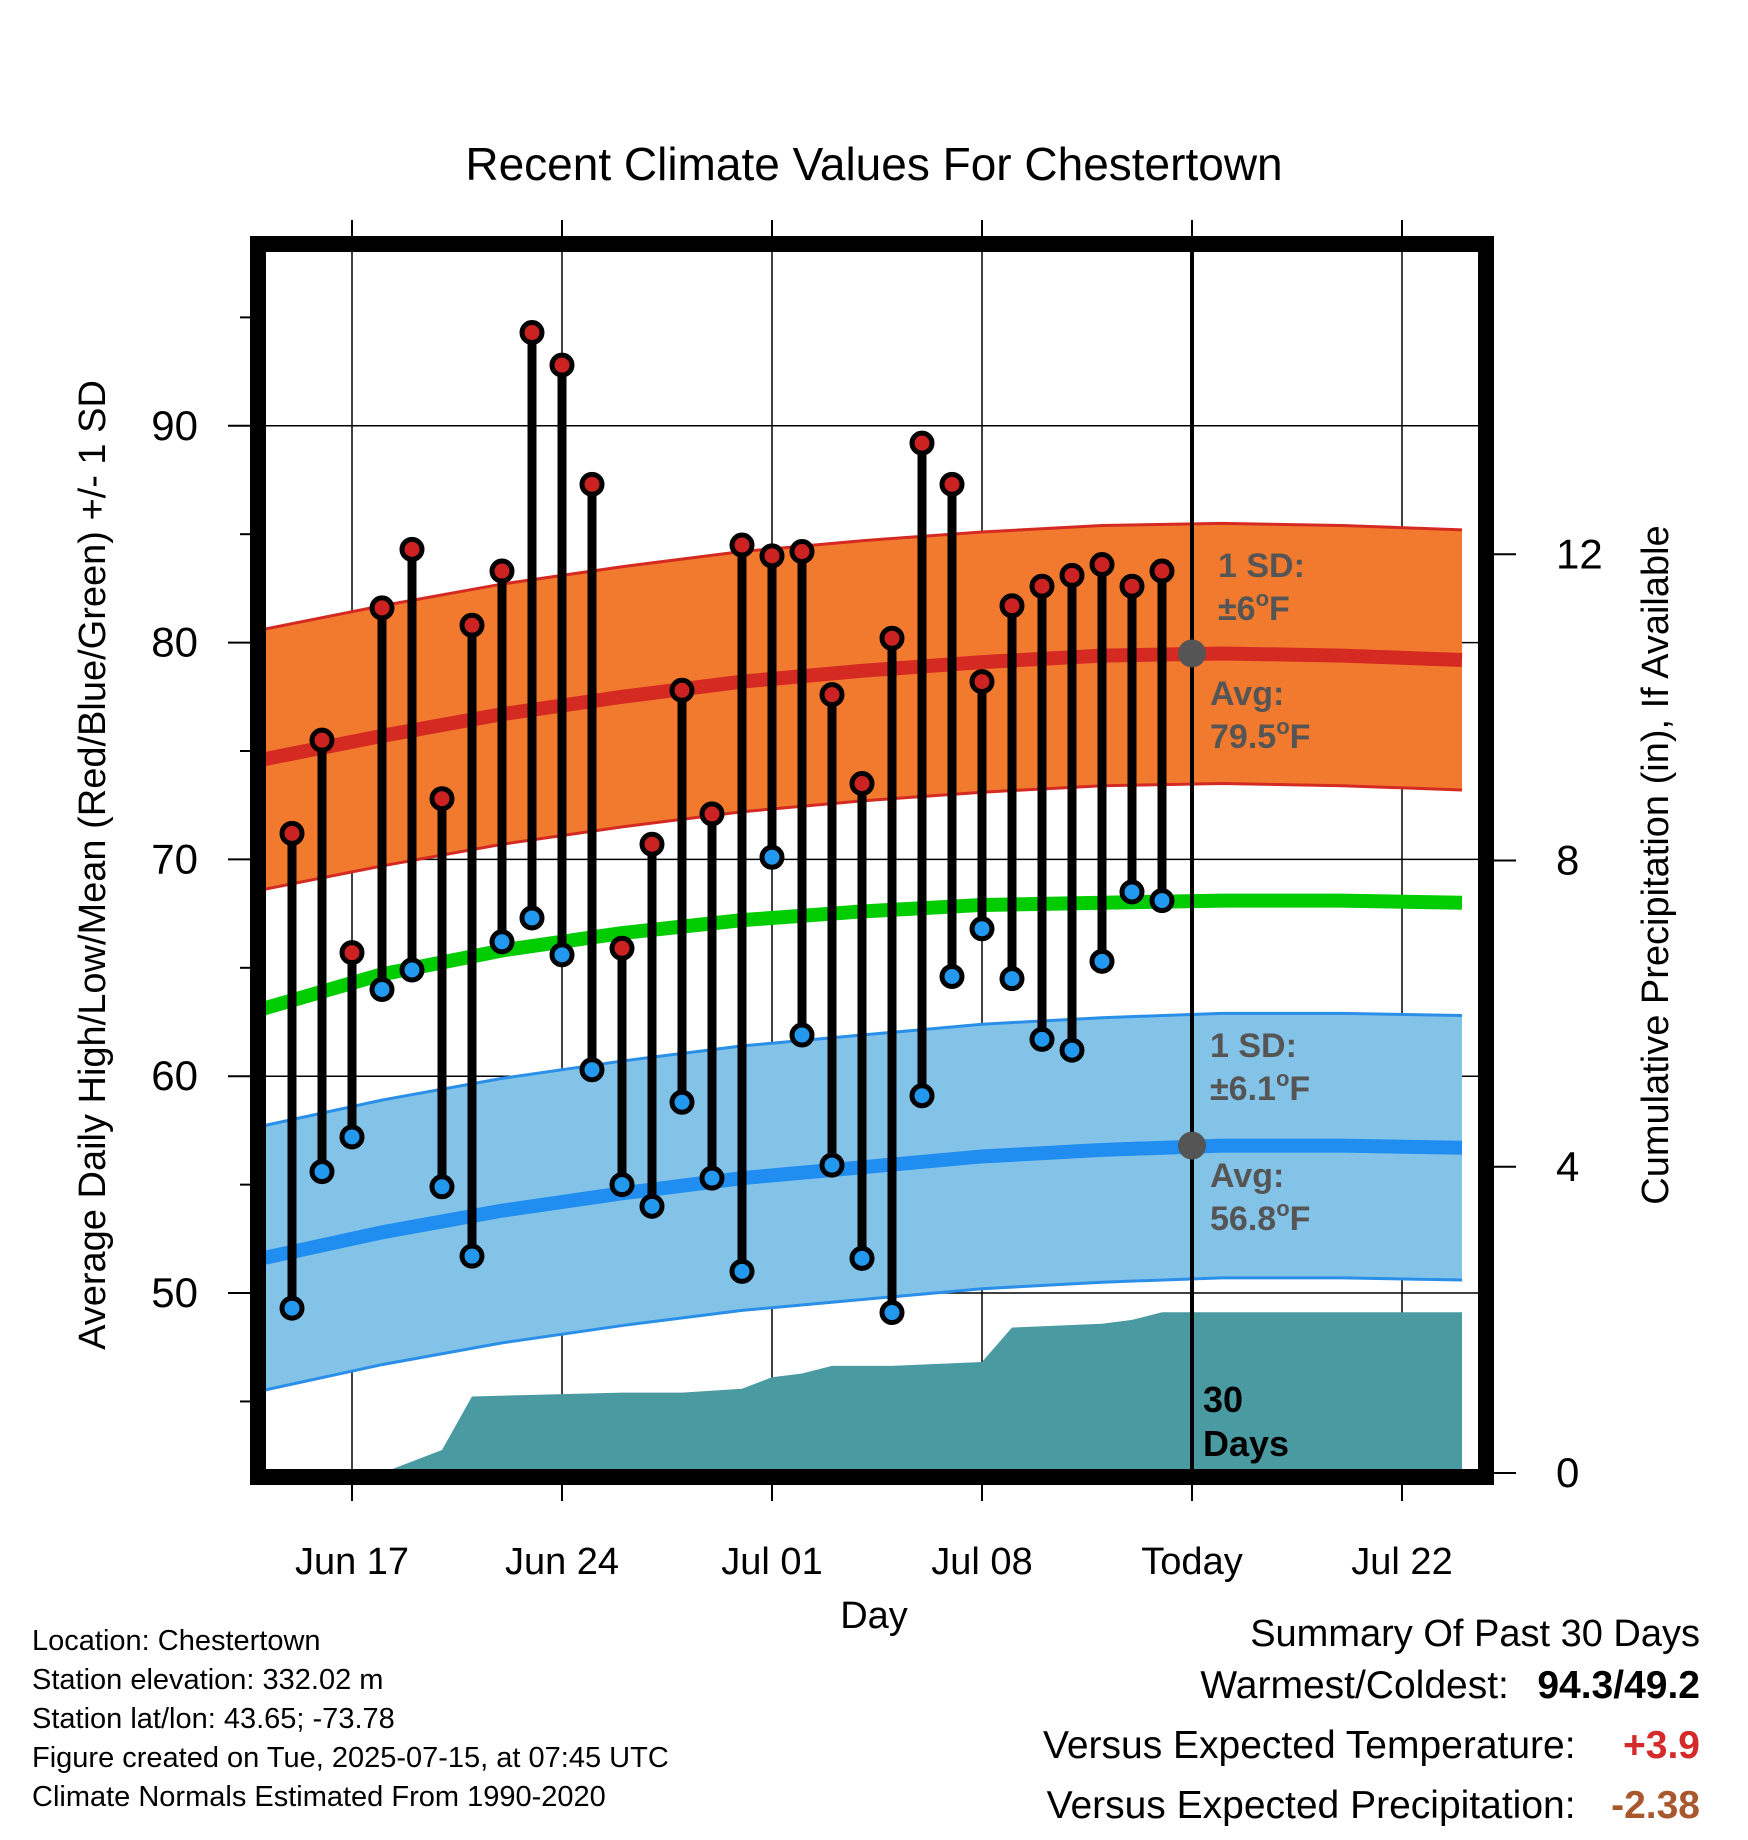 This screenshot has height=1840, width=1748. What do you see at coordinates (862, 706) in the screenshot?
I see `normal-high-line` at bounding box center [862, 706].